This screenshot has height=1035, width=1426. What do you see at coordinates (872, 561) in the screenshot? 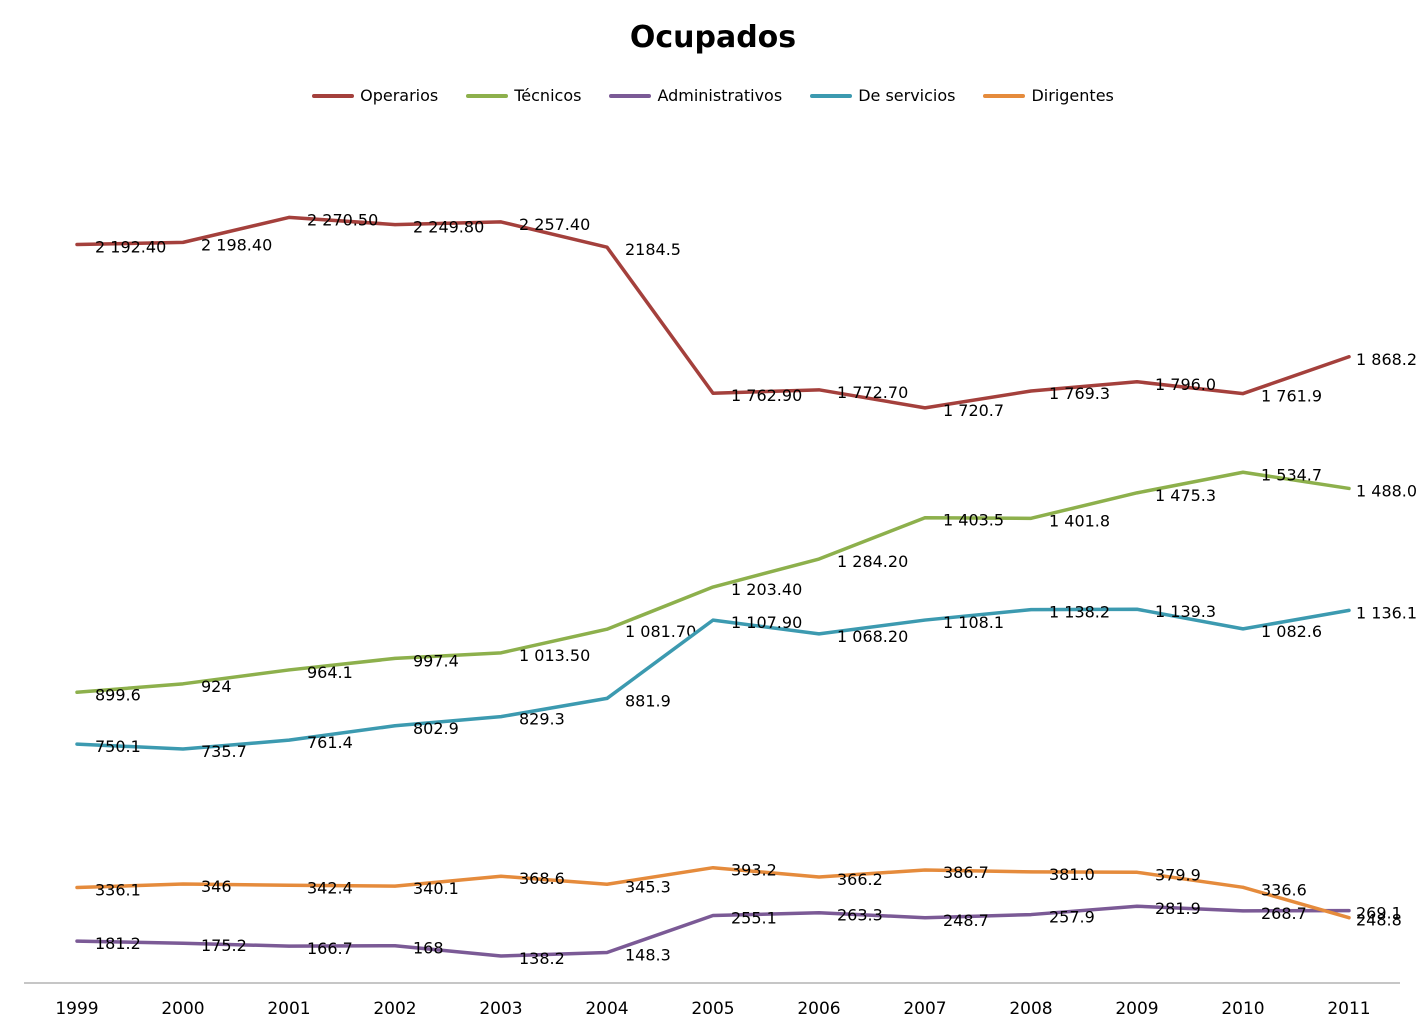
I see `data-label: 1 284.20` at bounding box center [872, 561].